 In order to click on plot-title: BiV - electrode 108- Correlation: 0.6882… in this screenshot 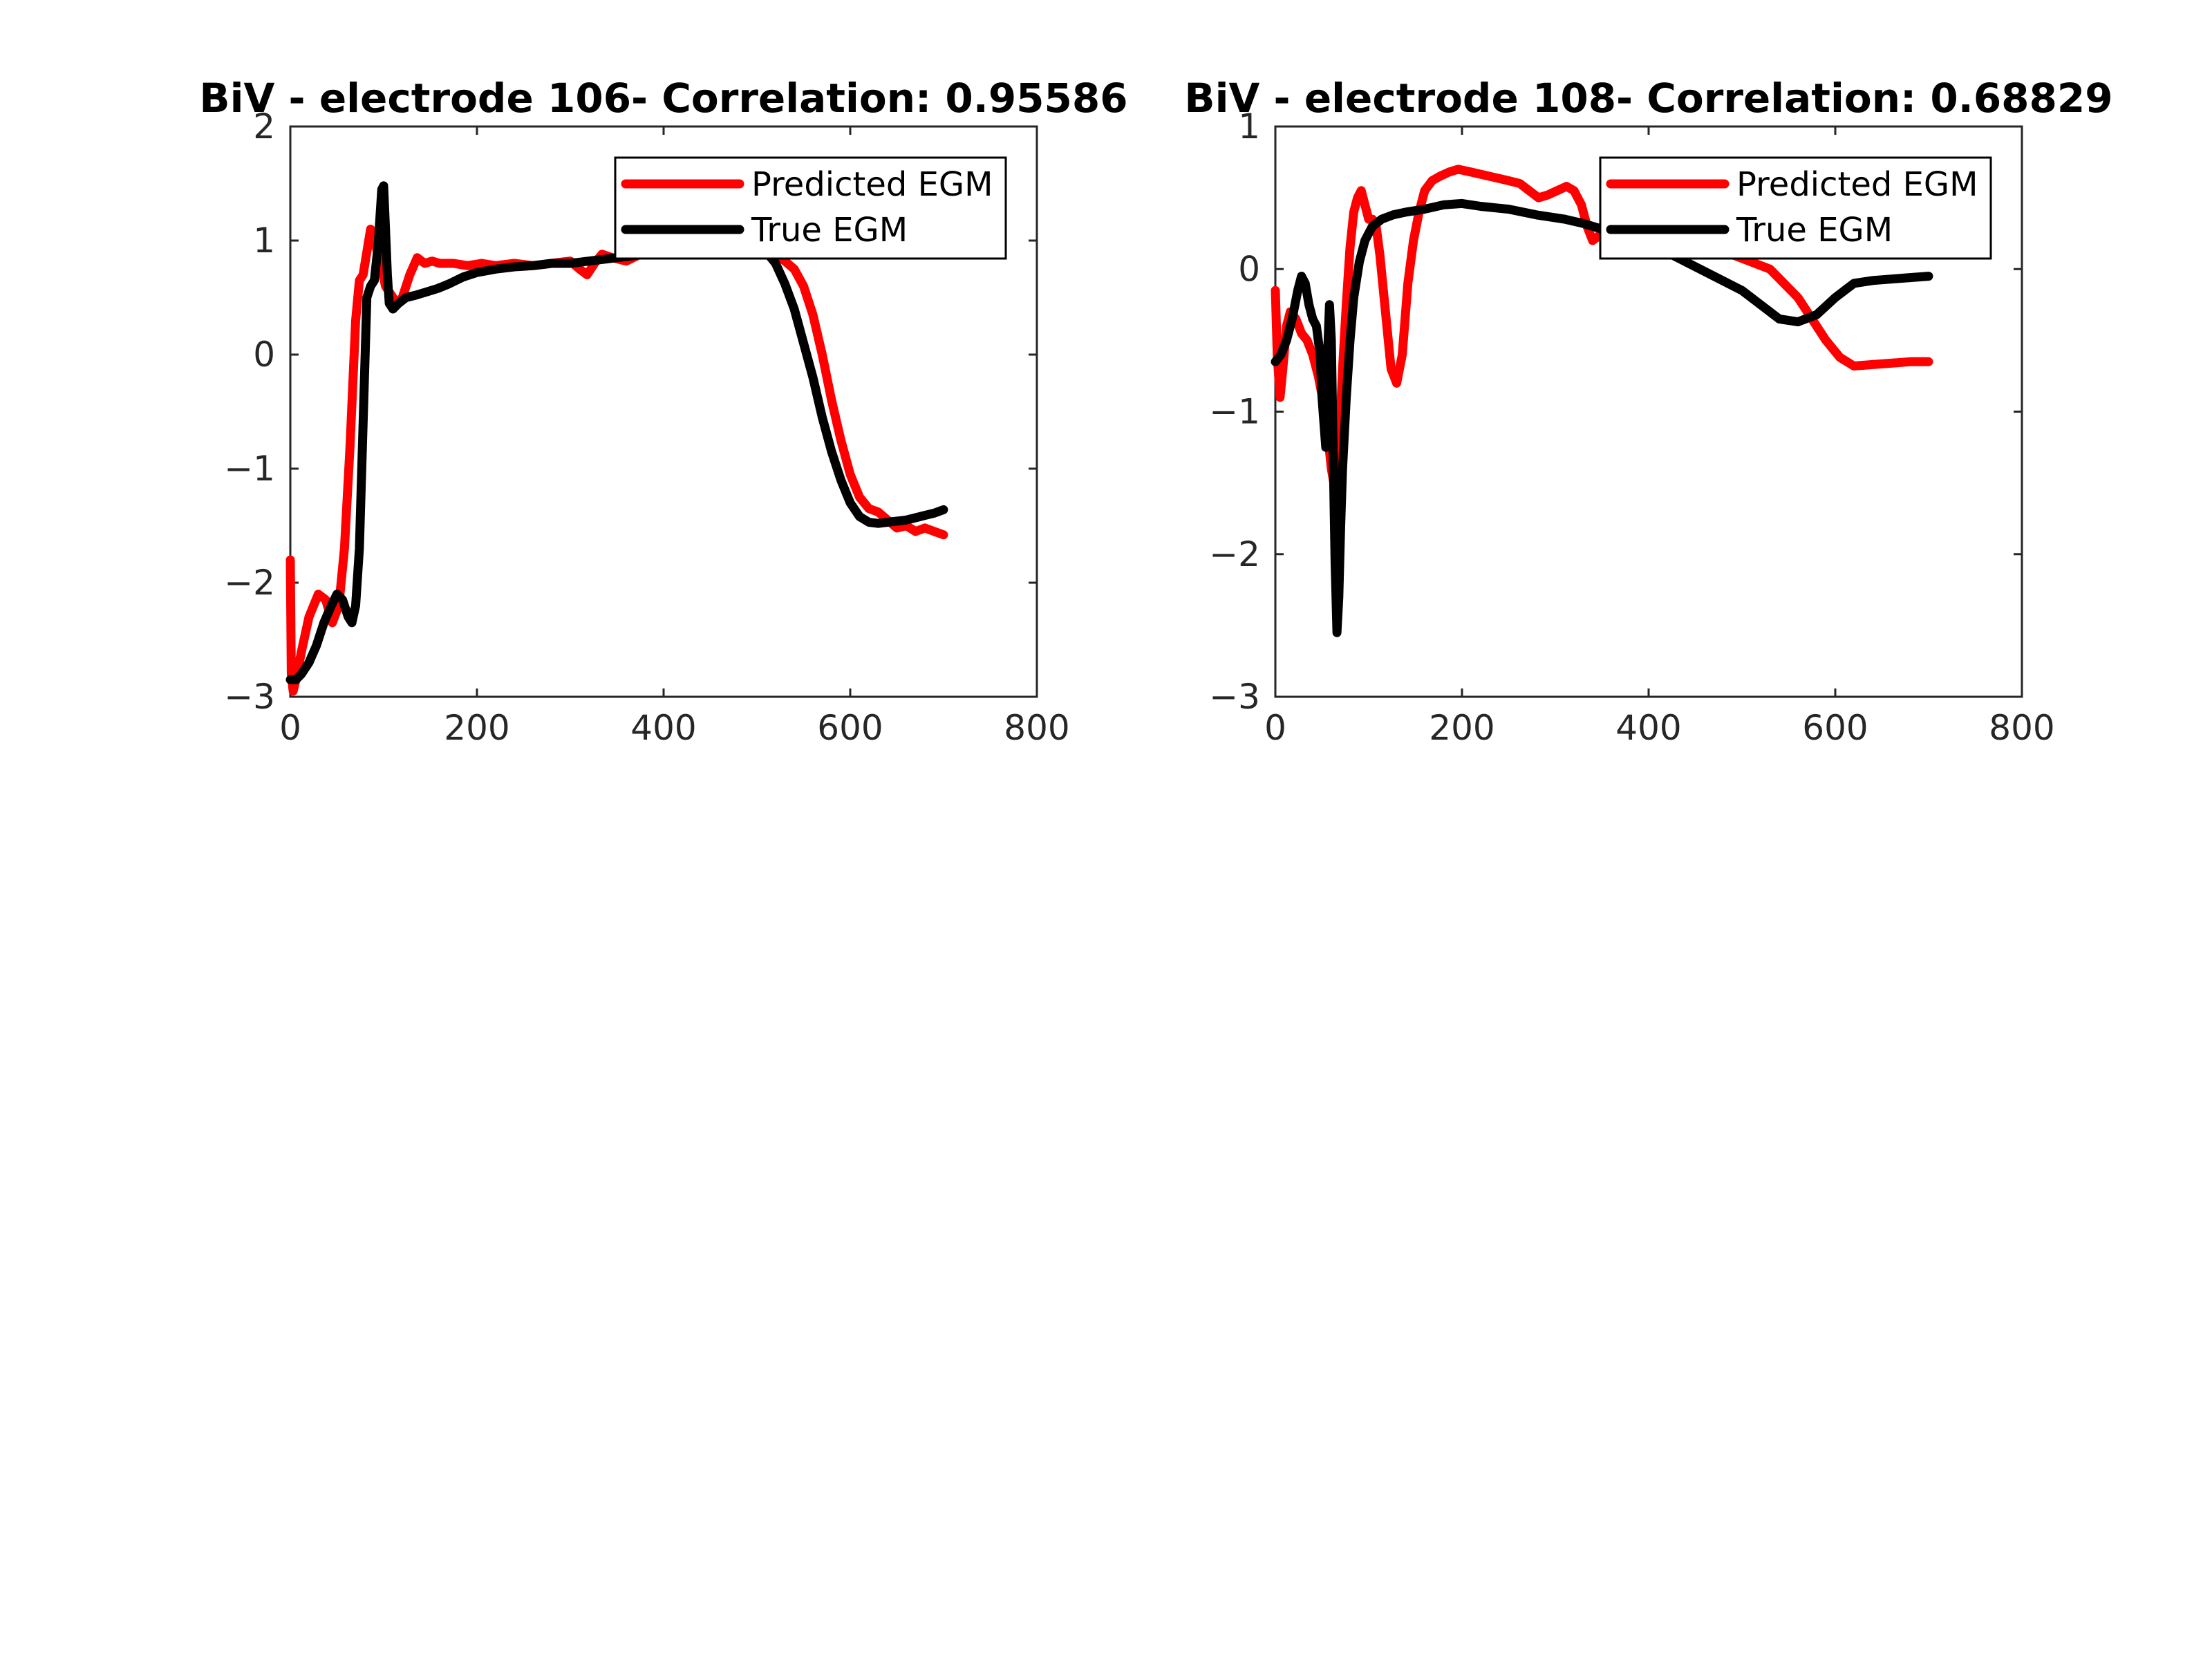, I will do `click(1648, 99)`.